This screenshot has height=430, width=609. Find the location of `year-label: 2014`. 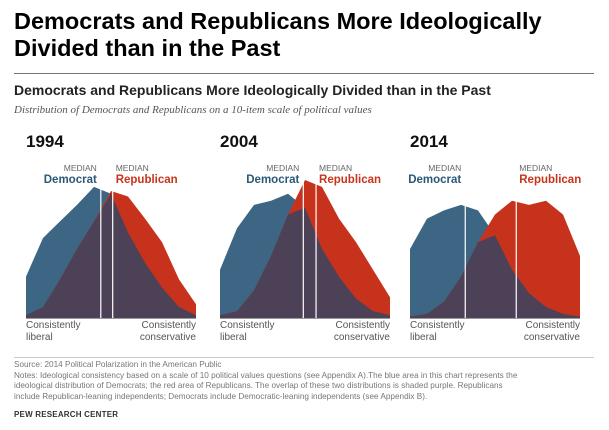

year-label: 2014 is located at coordinates (429, 141).